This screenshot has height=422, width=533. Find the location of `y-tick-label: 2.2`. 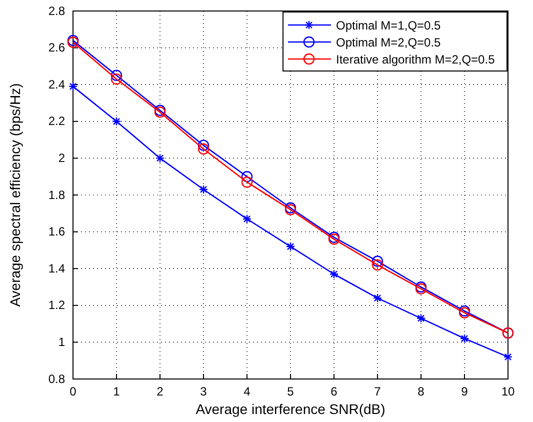

y-tick-label: 2.2 is located at coordinates (57, 121).